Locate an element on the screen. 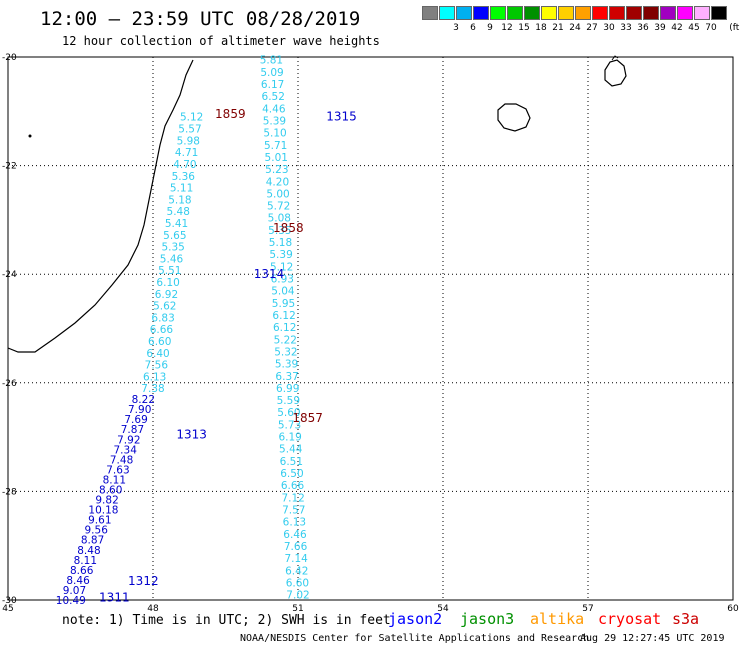  swh-value-east: 5.32 is located at coordinates (285, 352).